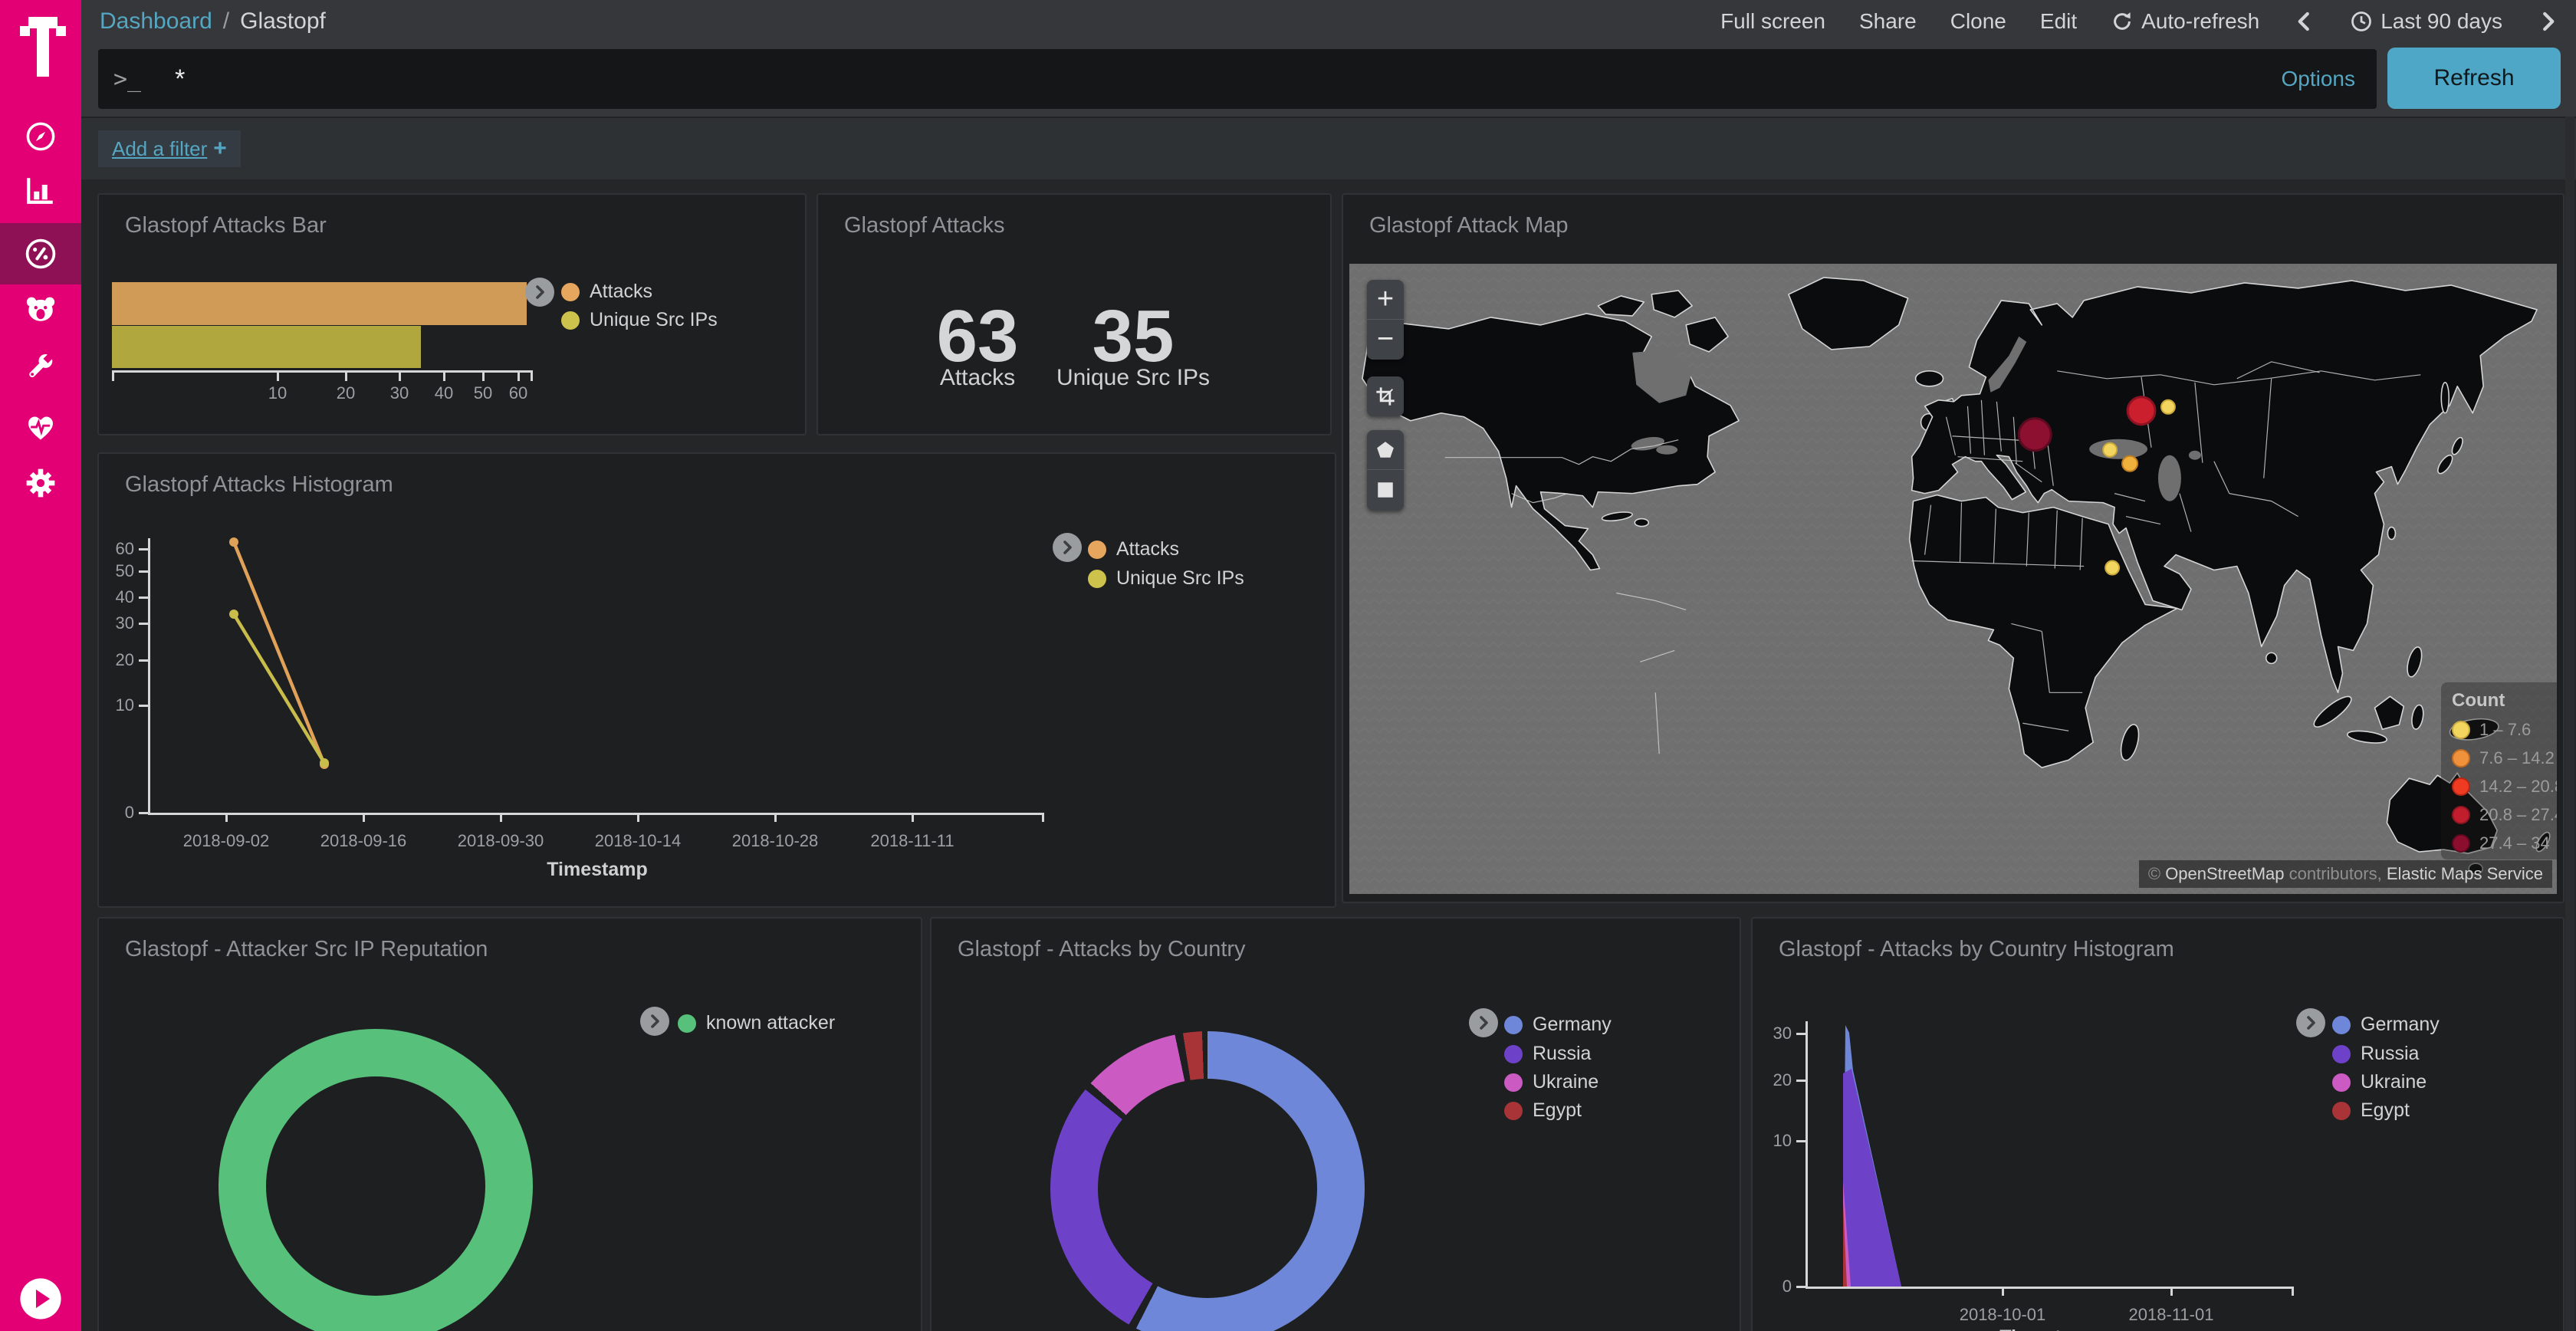 The width and height of the screenshot is (2576, 1331). Describe the element at coordinates (220, 148) in the screenshot. I see `plus-icon: +` at that location.